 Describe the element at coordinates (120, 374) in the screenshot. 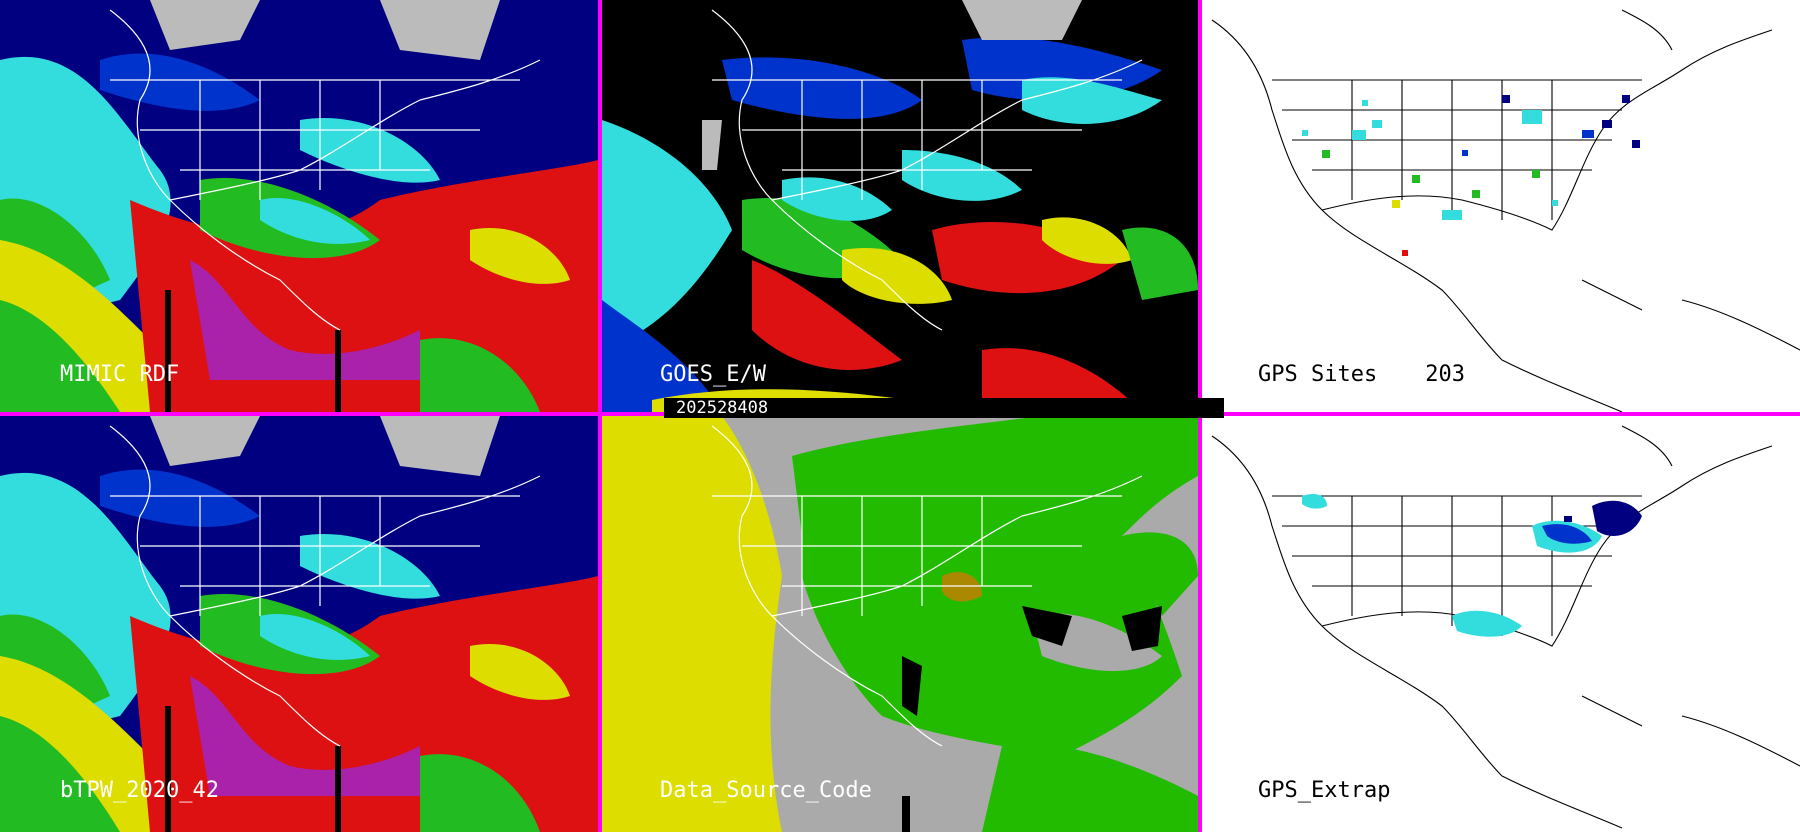

I see `panel-label: MIMIC RDF` at that location.